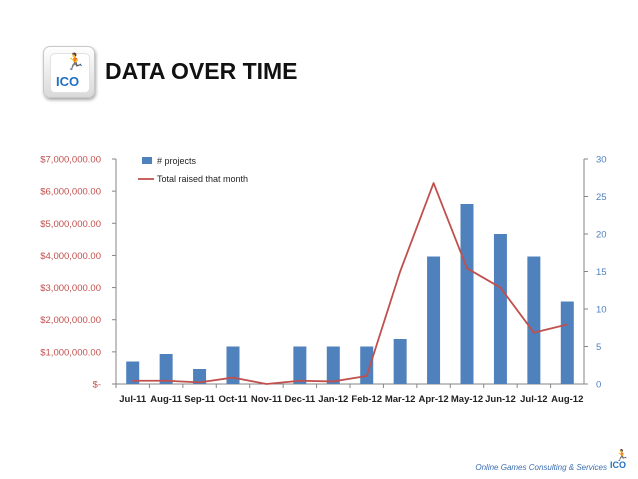  What do you see at coordinates (434, 399) in the screenshot?
I see `x-tick-label: Apr-12` at bounding box center [434, 399].